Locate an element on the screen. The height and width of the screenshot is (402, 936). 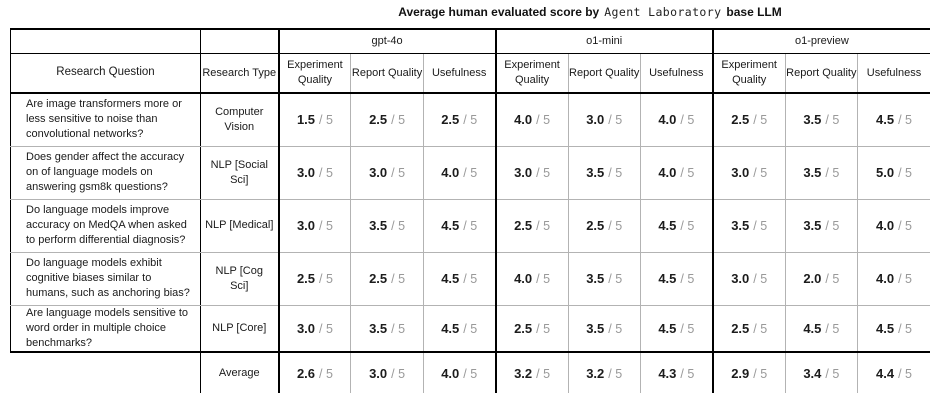
research-type-cell: NLP [Core] is located at coordinates (240, 329).